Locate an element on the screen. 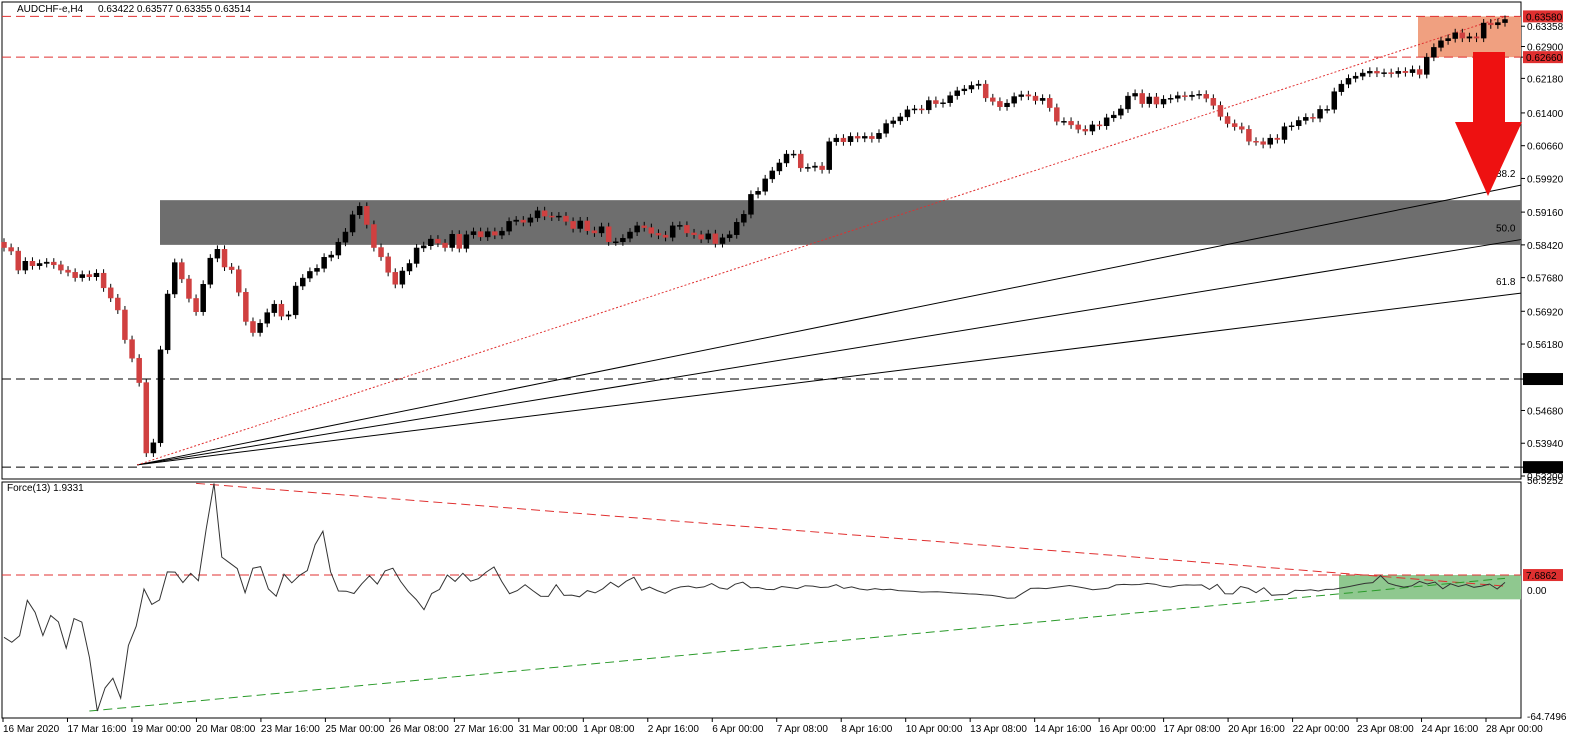 The height and width of the screenshot is (752, 1595). time-tick-label: 7 Apr 08:00 is located at coordinates (803, 729).